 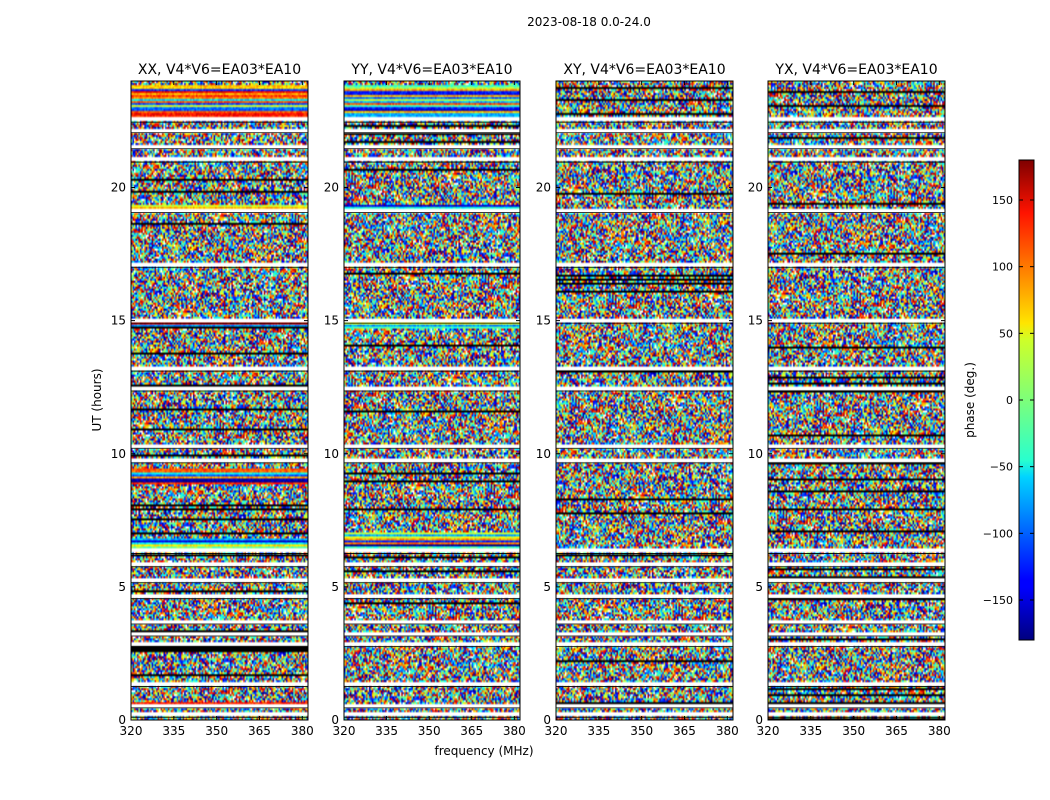 I want to click on colorbar-tick-label: 100, so click(x=1002, y=267).